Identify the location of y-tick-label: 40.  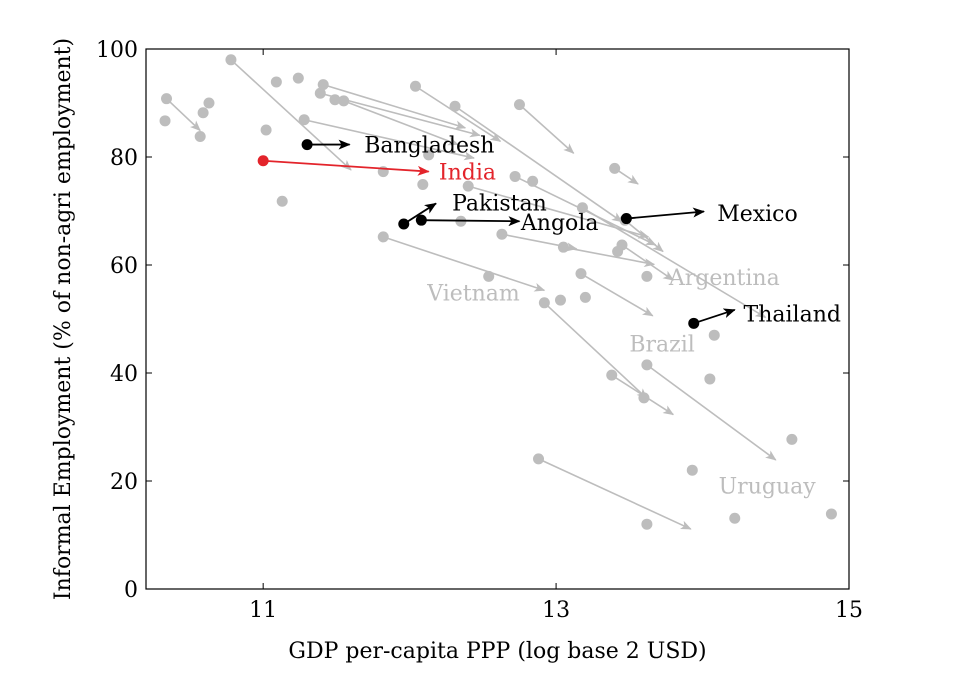
(124, 374).